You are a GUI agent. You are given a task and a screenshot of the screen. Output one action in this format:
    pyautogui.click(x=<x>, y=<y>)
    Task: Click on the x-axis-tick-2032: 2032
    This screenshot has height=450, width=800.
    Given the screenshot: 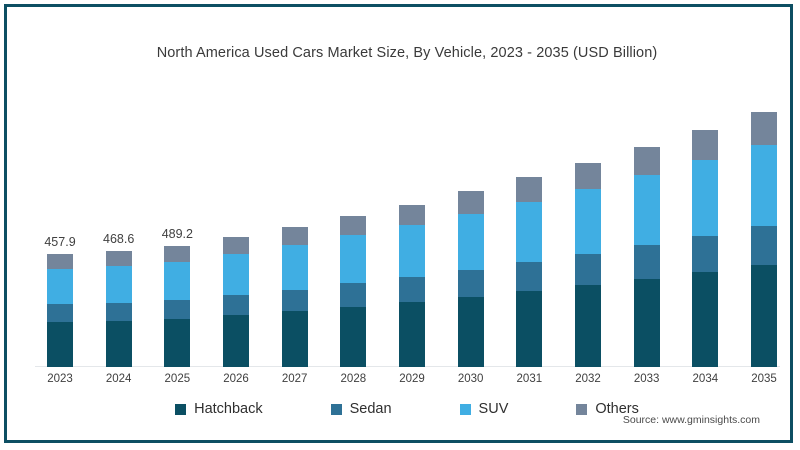 What is the action you would take?
    pyautogui.click(x=588, y=379)
    